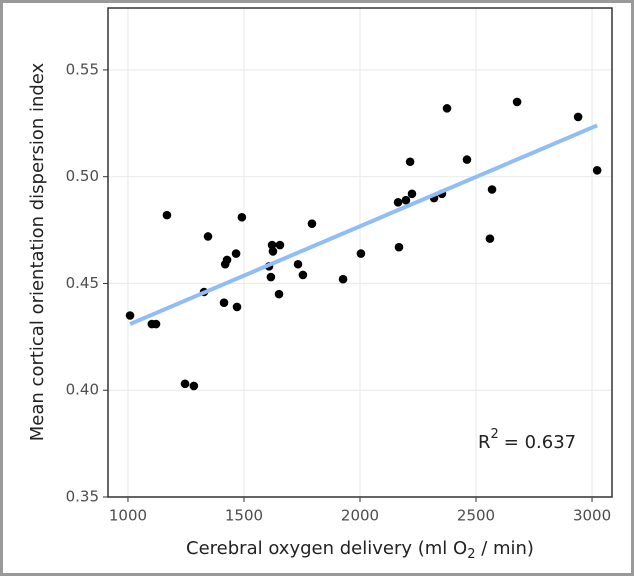 The width and height of the screenshot is (634, 576). Describe the element at coordinates (360, 516) in the screenshot. I see `x-tick-label: 2000` at that location.